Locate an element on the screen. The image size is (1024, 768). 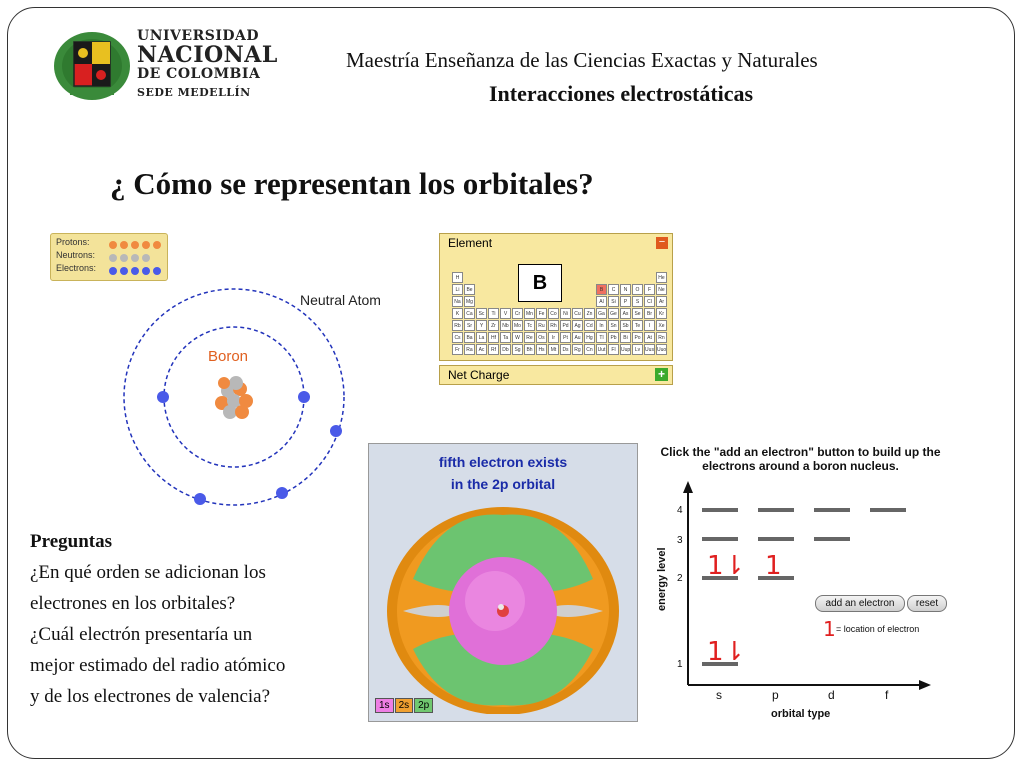
element-cell-Al: Al is located at coordinates (601, 301).